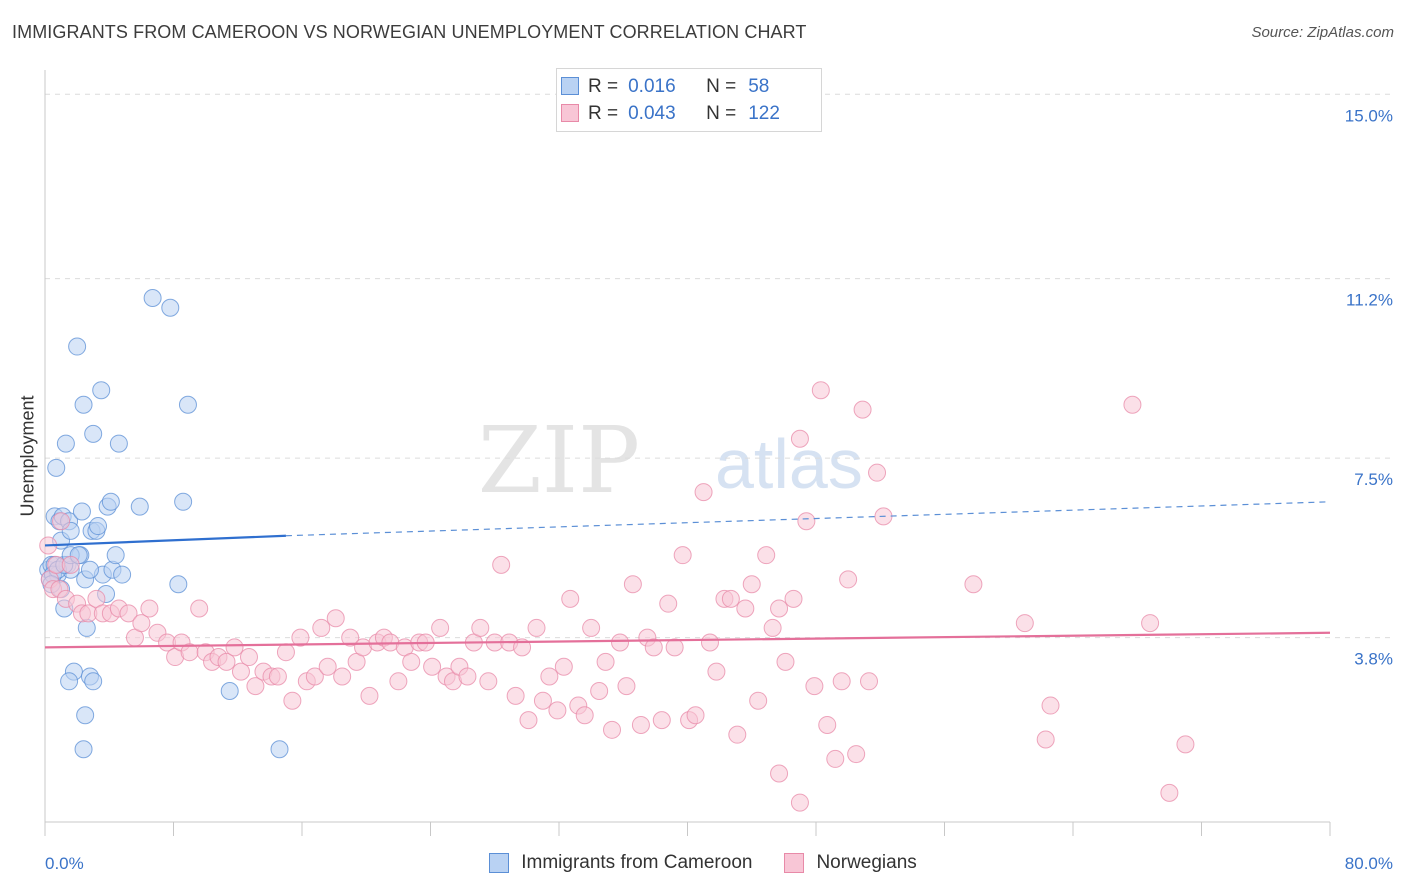 This screenshot has height=892, width=1406. What do you see at coordinates (721, 113) in the screenshot?
I see `stats-n-label-norwegians: N =` at bounding box center [721, 113].